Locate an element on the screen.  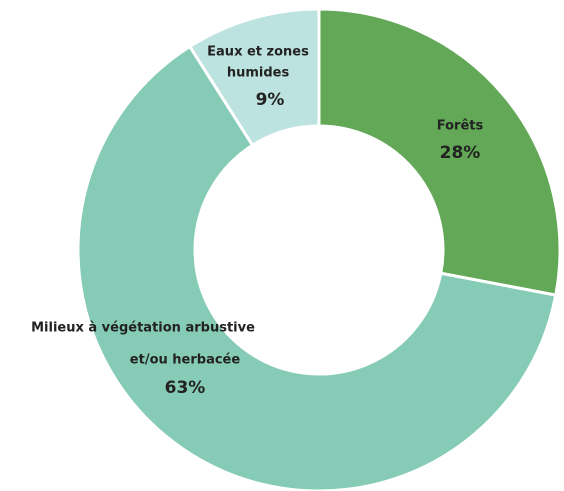
segment-label: Milieux à végétation arbustive is located at coordinates (143, 328).